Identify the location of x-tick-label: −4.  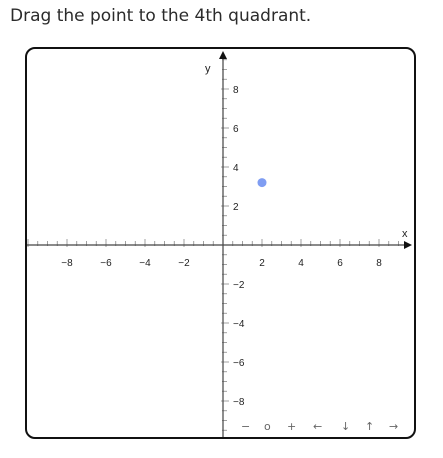
(145, 263).